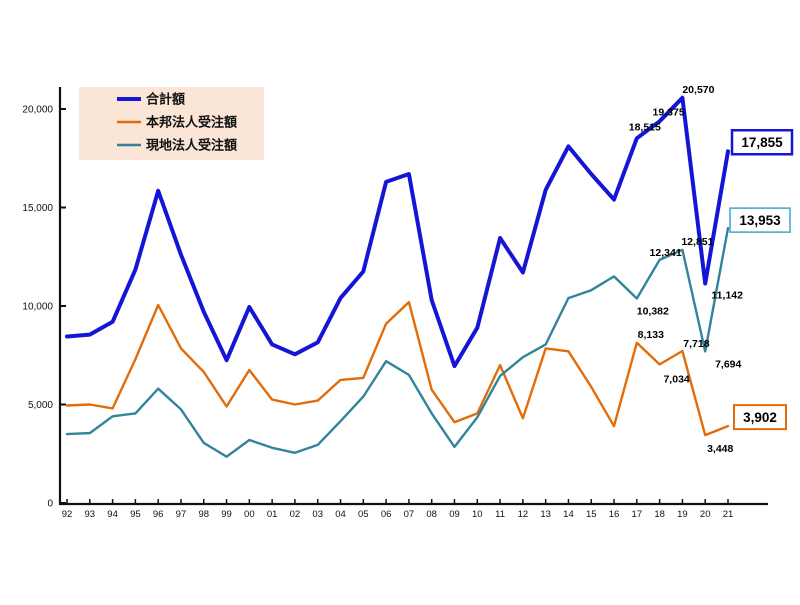 Image resolution: width=800 pixels, height=605 pixels. Describe the element at coordinates (272, 514) in the screenshot. I see `x-tick-label: 01` at that location.